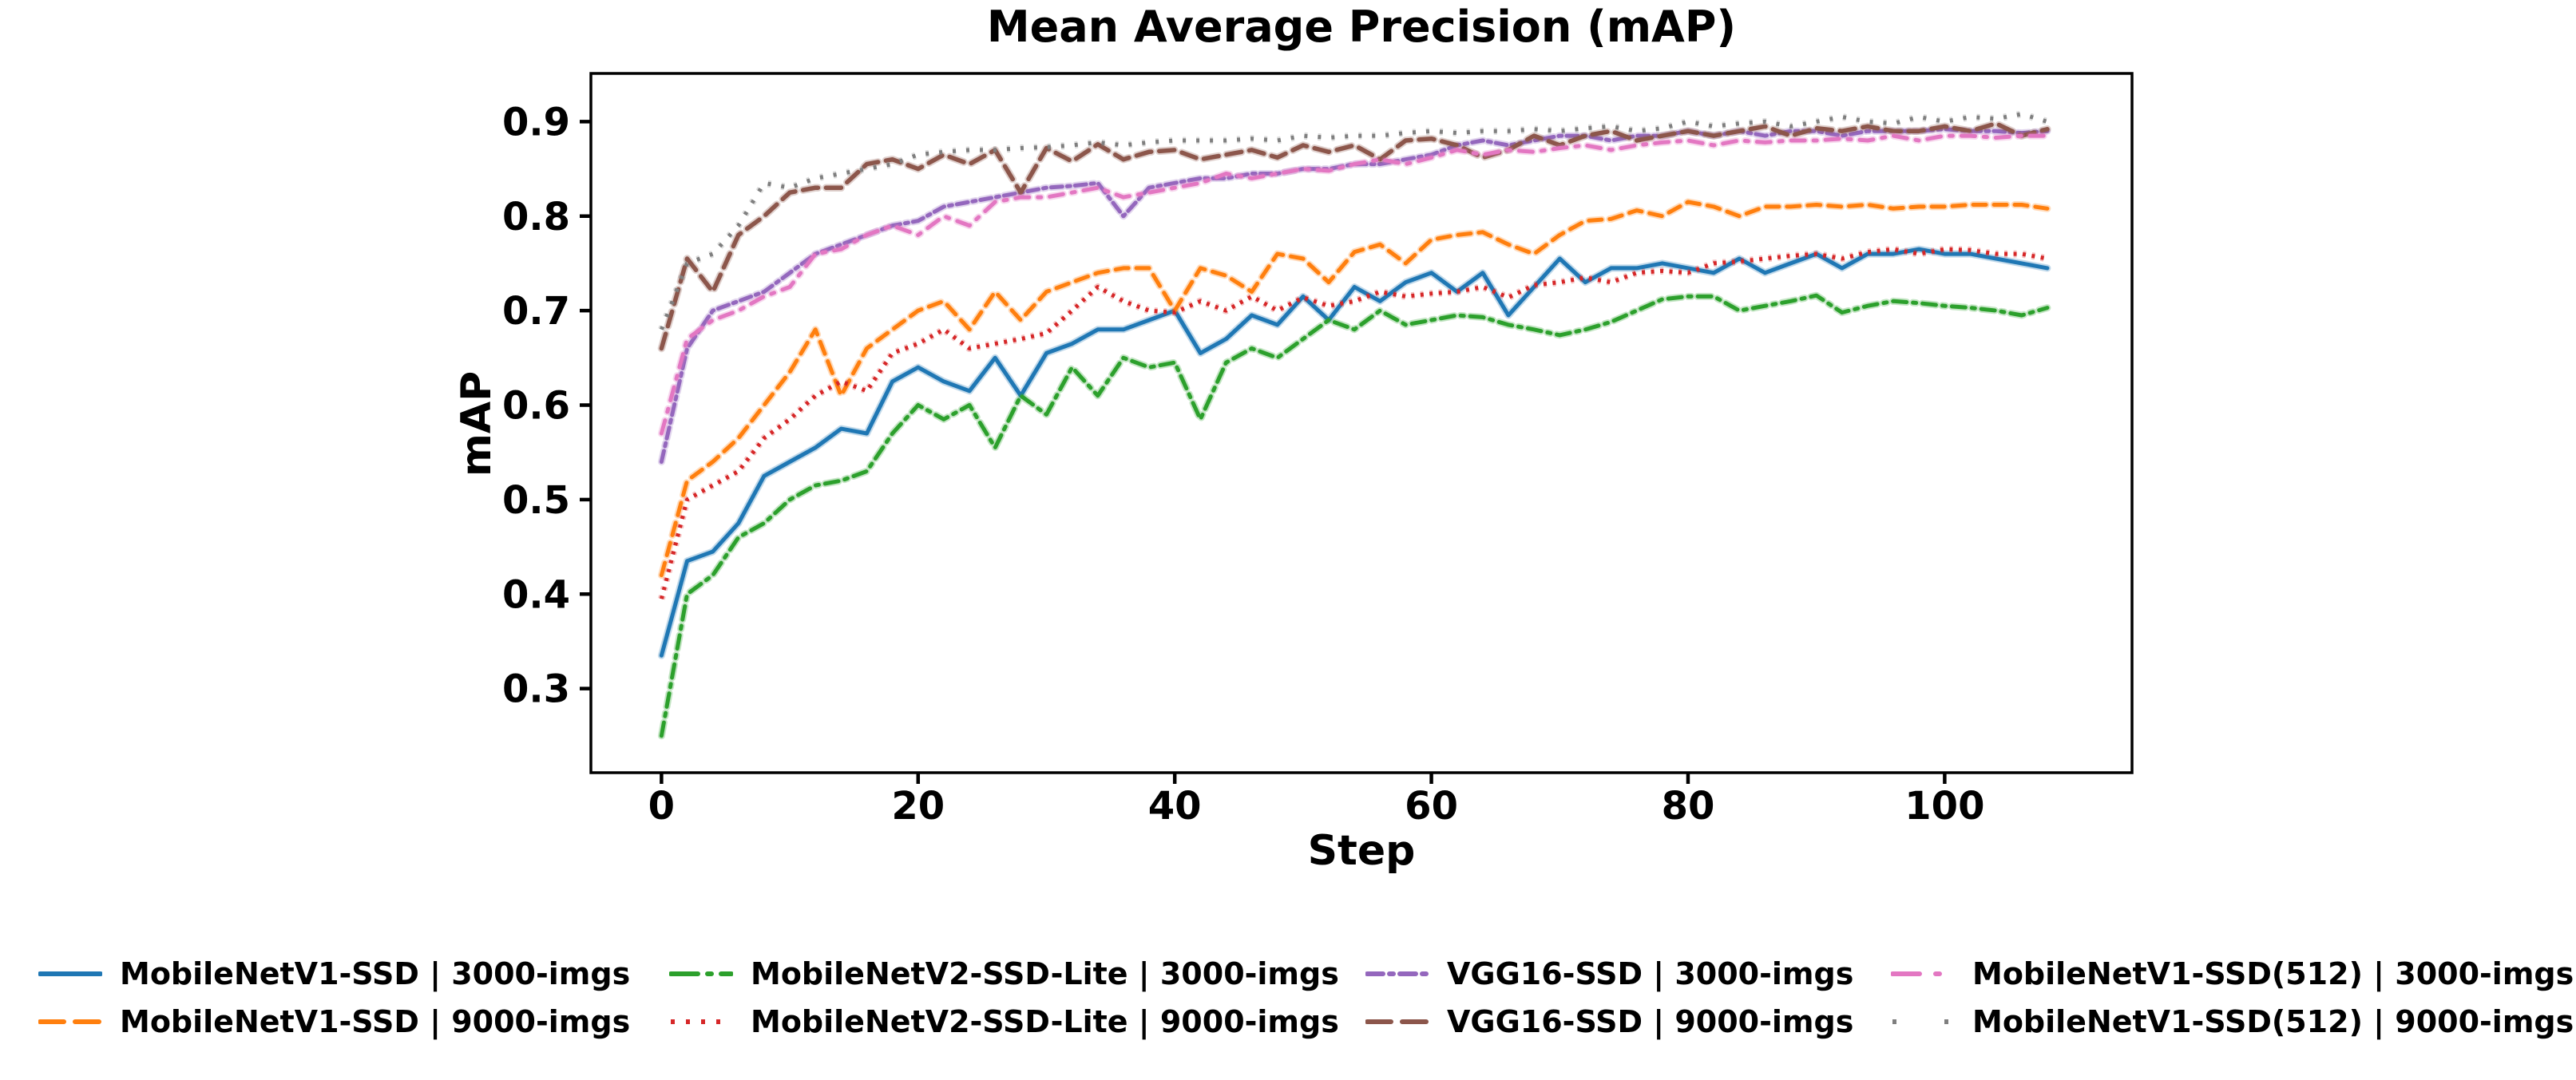  Describe the element at coordinates (536, 217) in the screenshot. I see `y-tick-label: 0.8` at that location.